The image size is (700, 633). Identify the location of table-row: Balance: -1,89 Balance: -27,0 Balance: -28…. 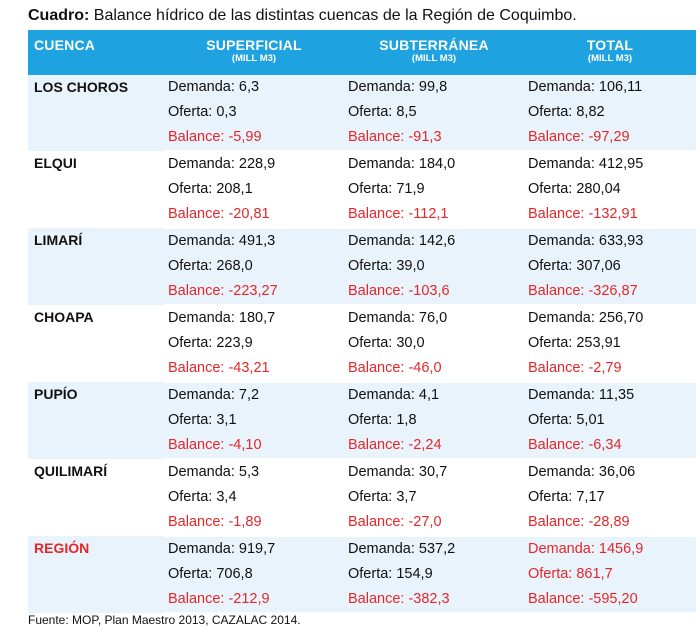
(362, 523).